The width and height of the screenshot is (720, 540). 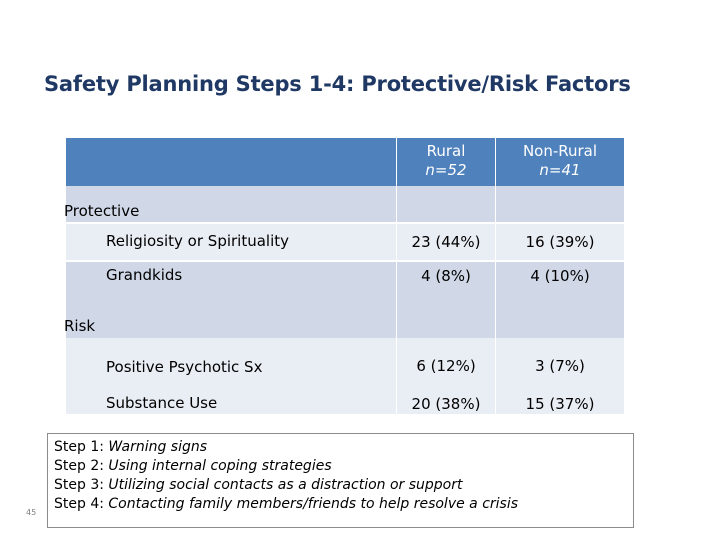 I want to click on header-rural-name: Rural, so click(x=446, y=151).